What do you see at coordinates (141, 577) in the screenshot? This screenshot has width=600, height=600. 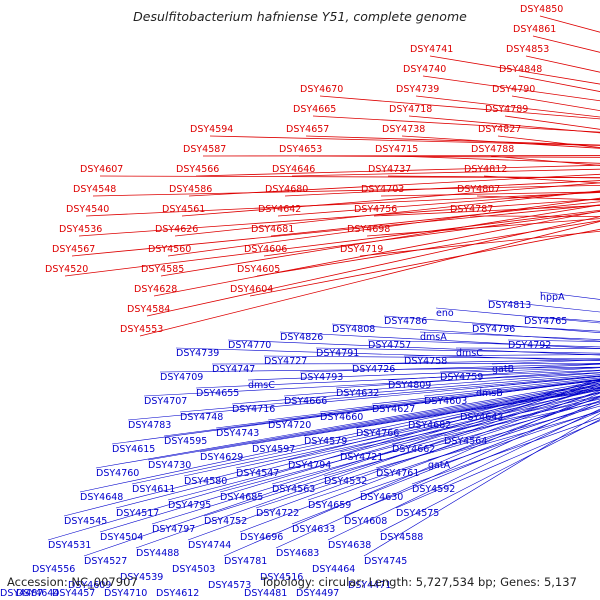 I see `lower-gene-label: DSY4539` at bounding box center [141, 577].